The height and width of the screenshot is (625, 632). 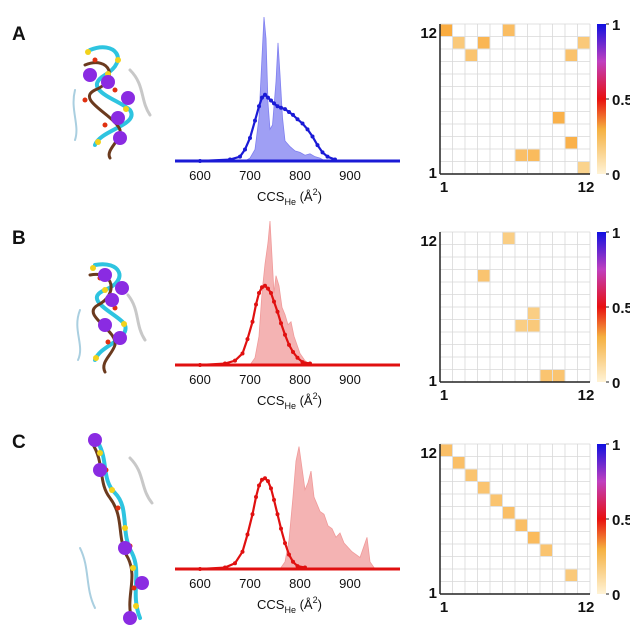 What do you see at coordinates (252, 523) in the screenshot?
I see `distribution-line` at bounding box center [252, 523].